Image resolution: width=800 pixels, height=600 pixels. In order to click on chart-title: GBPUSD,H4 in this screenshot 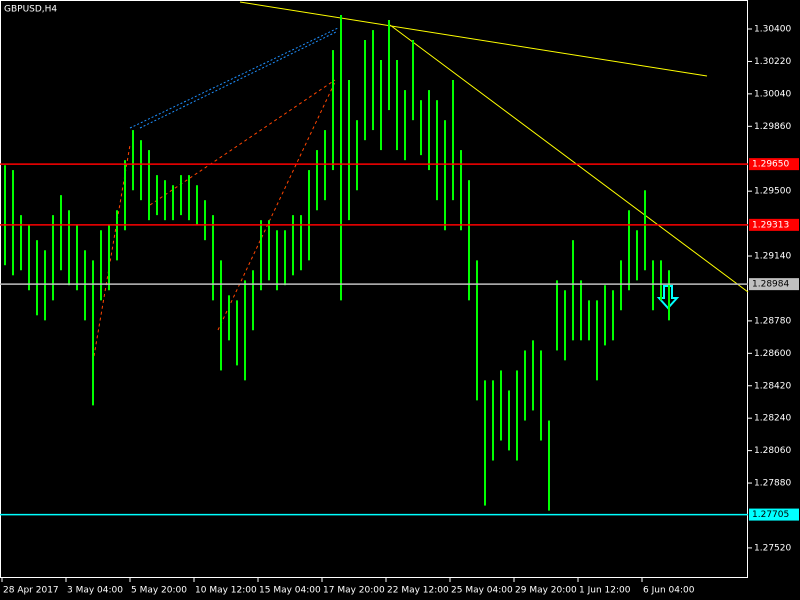, I will do `click(30, 10)`.